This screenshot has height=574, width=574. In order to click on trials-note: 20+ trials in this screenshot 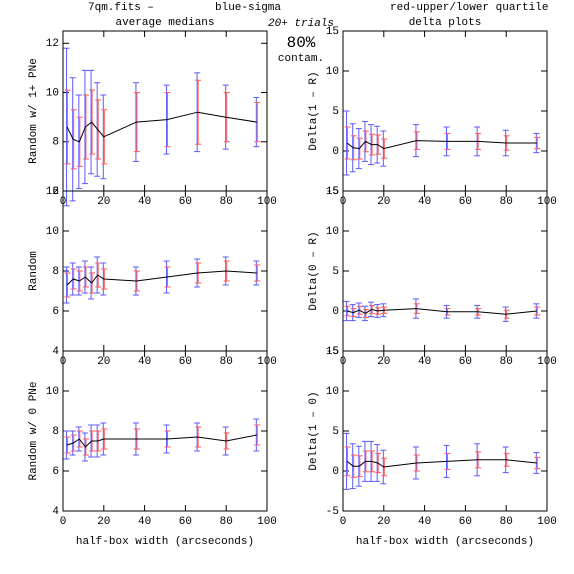, I will do `click(301, 24)`.